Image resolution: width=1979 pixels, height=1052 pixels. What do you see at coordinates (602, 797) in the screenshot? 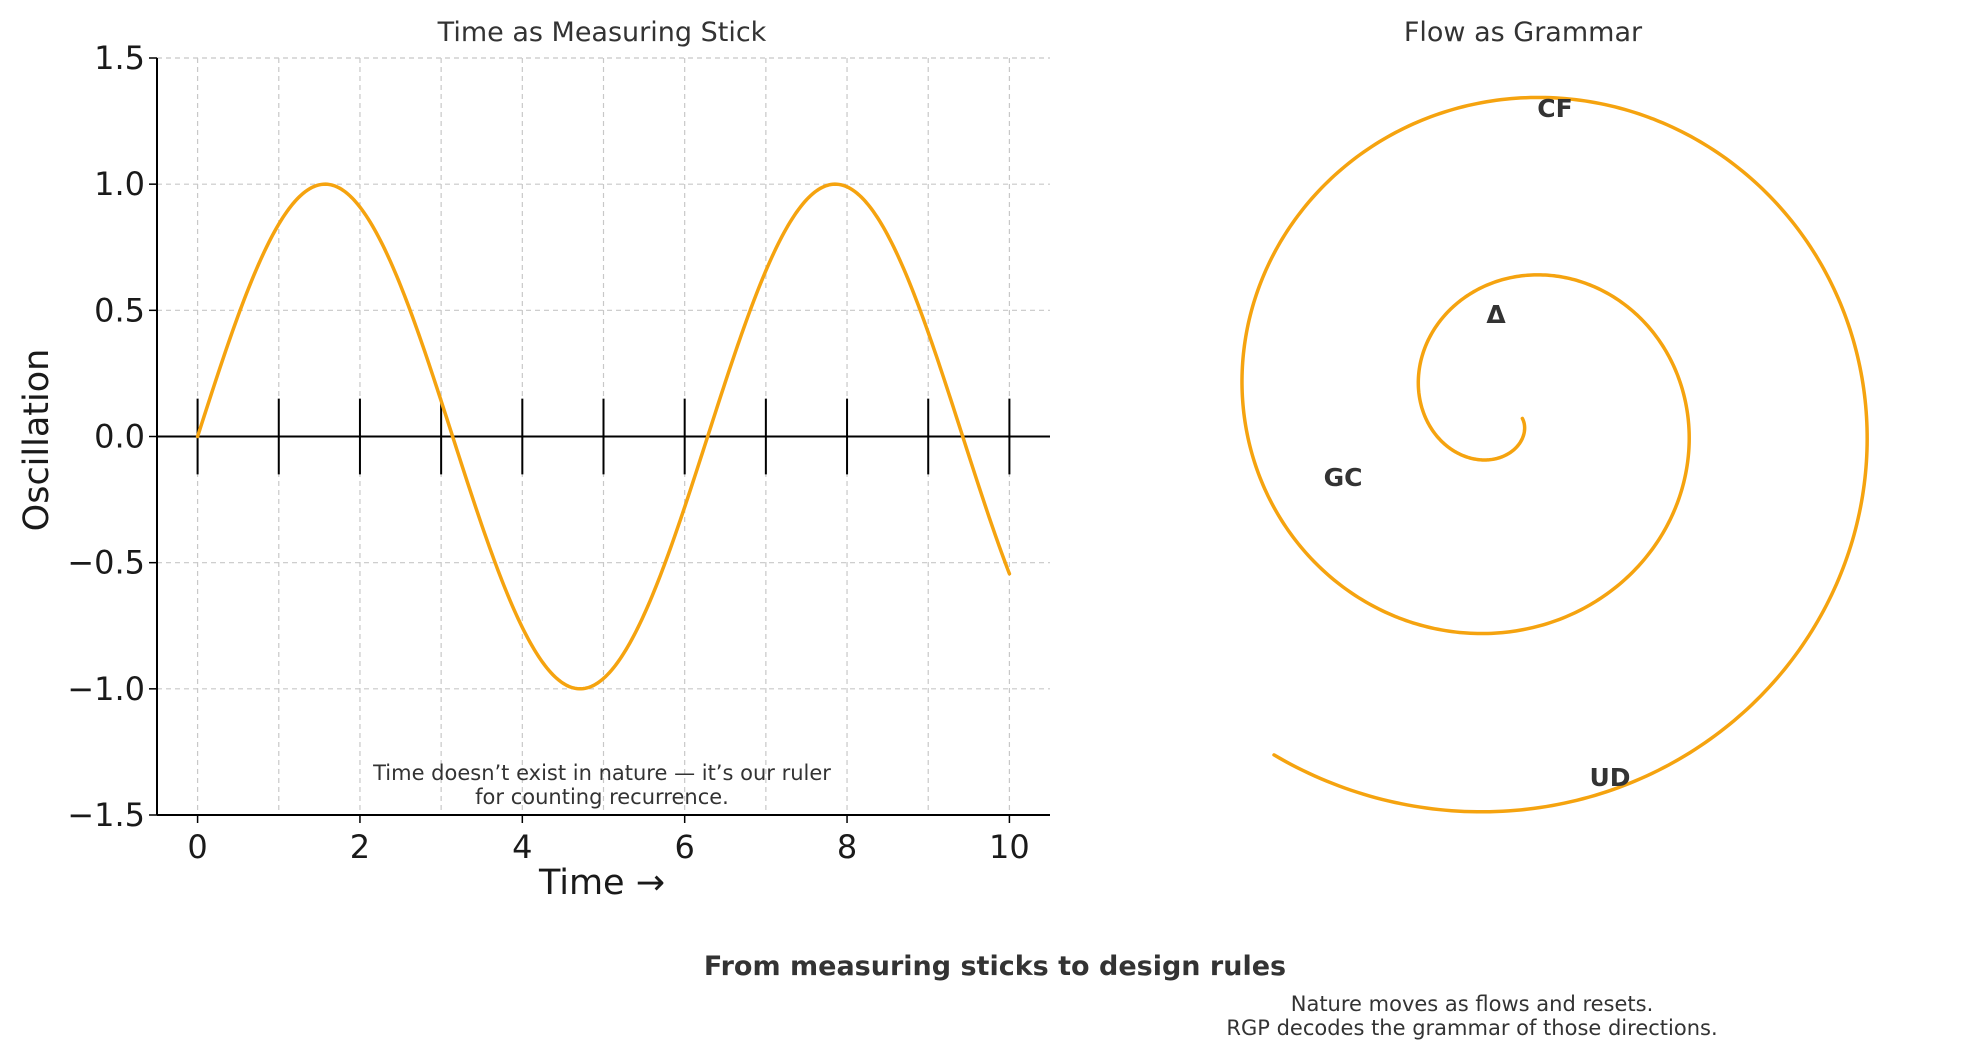
I see `annotation-line-2: for counting recurrence.` at bounding box center [602, 797].